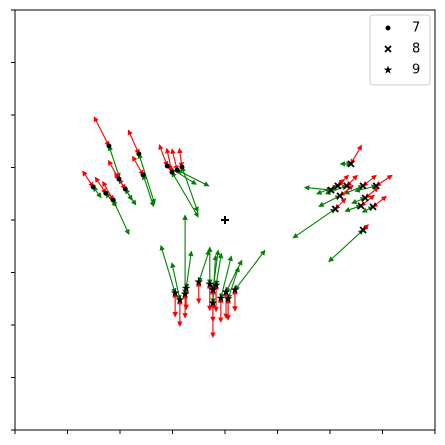 This screenshot has height=445, width=445. I want to click on legend: 7 8 9, so click(400, 50).